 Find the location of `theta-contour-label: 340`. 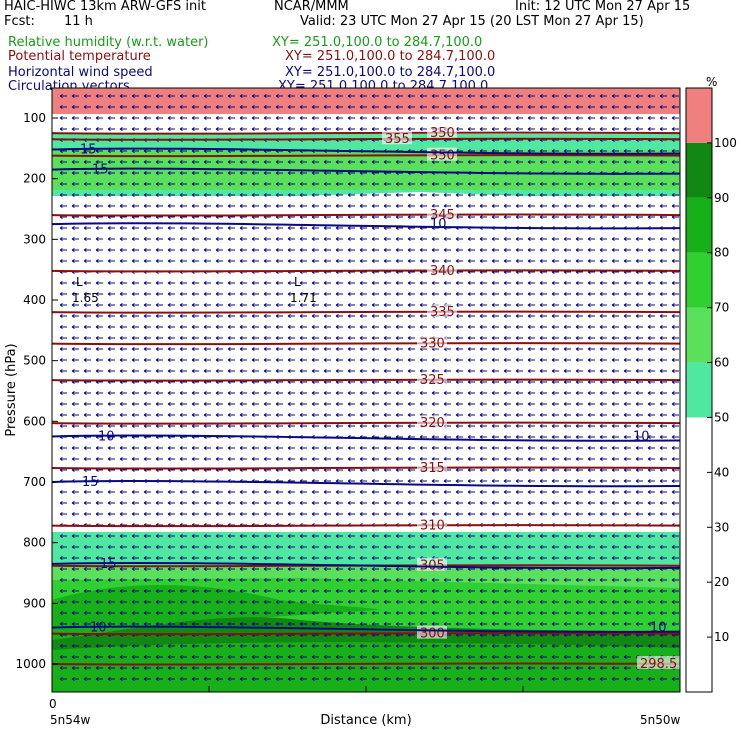

theta-contour-label: 340 is located at coordinates (442, 271).